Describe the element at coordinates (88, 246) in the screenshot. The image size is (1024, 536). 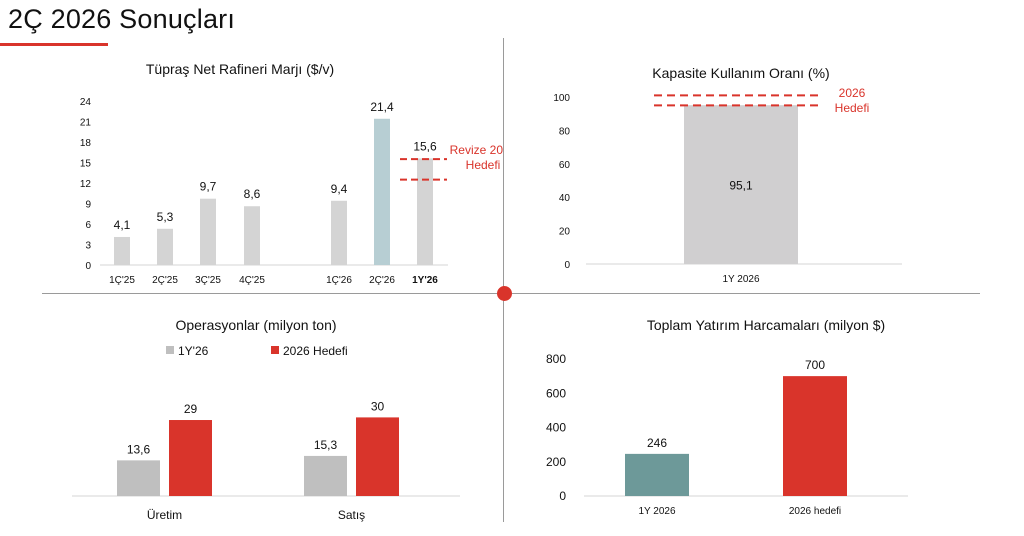
I see `y-tick-label: 3` at that location.